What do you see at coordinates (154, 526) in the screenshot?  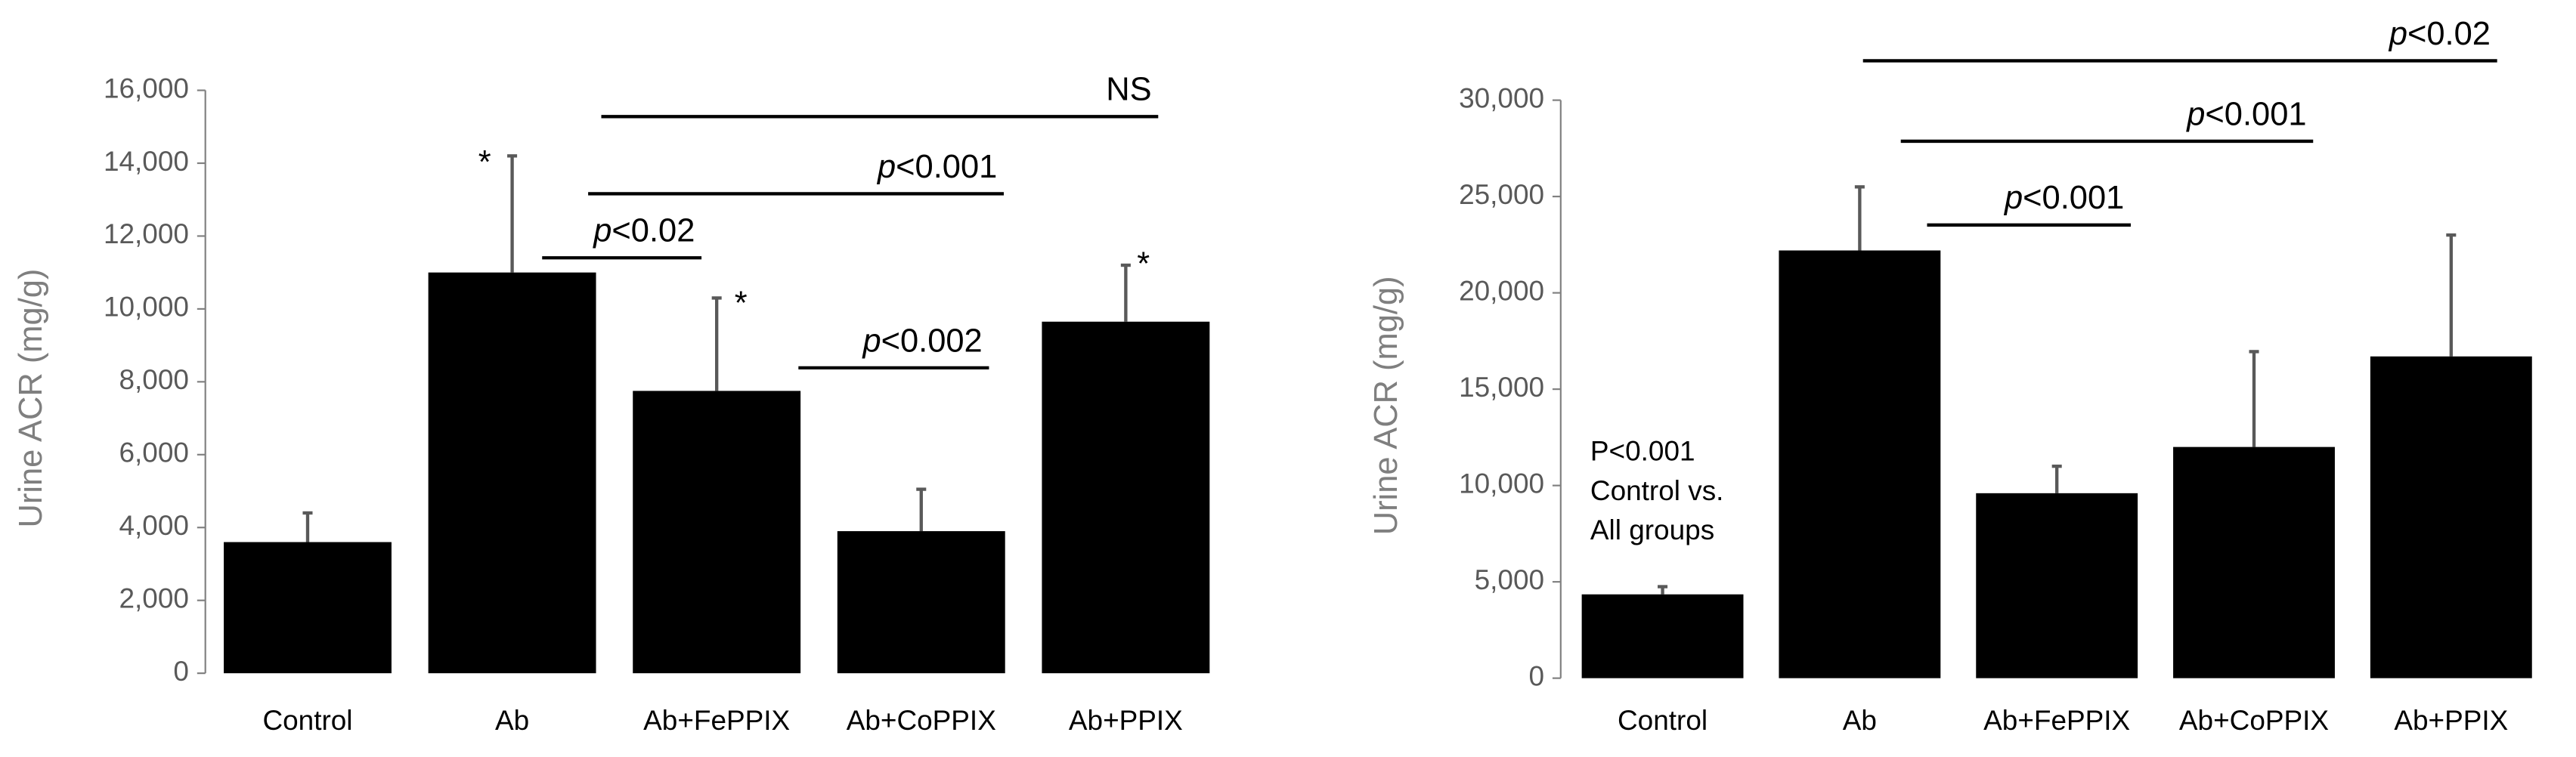 I see `y-tick-label: 4,000` at bounding box center [154, 526].